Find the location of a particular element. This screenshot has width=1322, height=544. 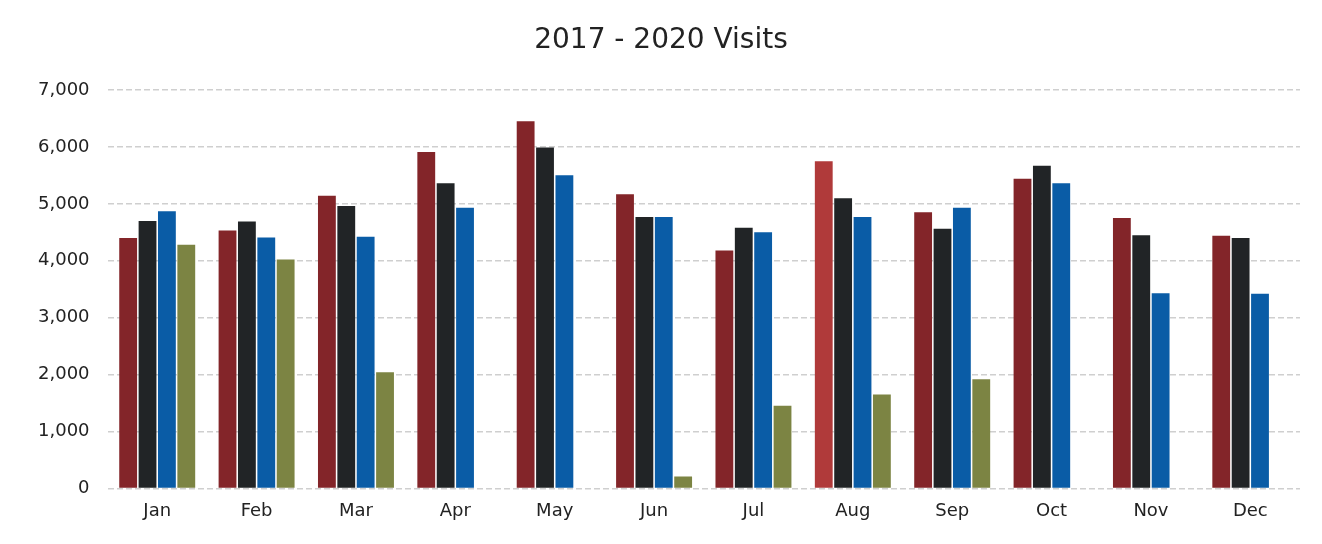

x-tick-label: Jan is located at coordinates (157, 509).